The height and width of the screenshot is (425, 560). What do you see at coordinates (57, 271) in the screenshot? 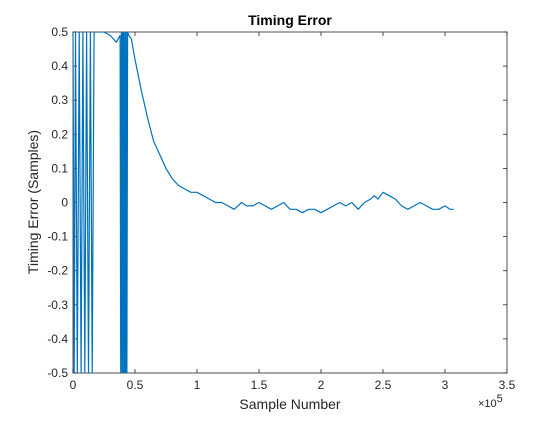
I see `y-tick-label: -0.2` at bounding box center [57, 271].